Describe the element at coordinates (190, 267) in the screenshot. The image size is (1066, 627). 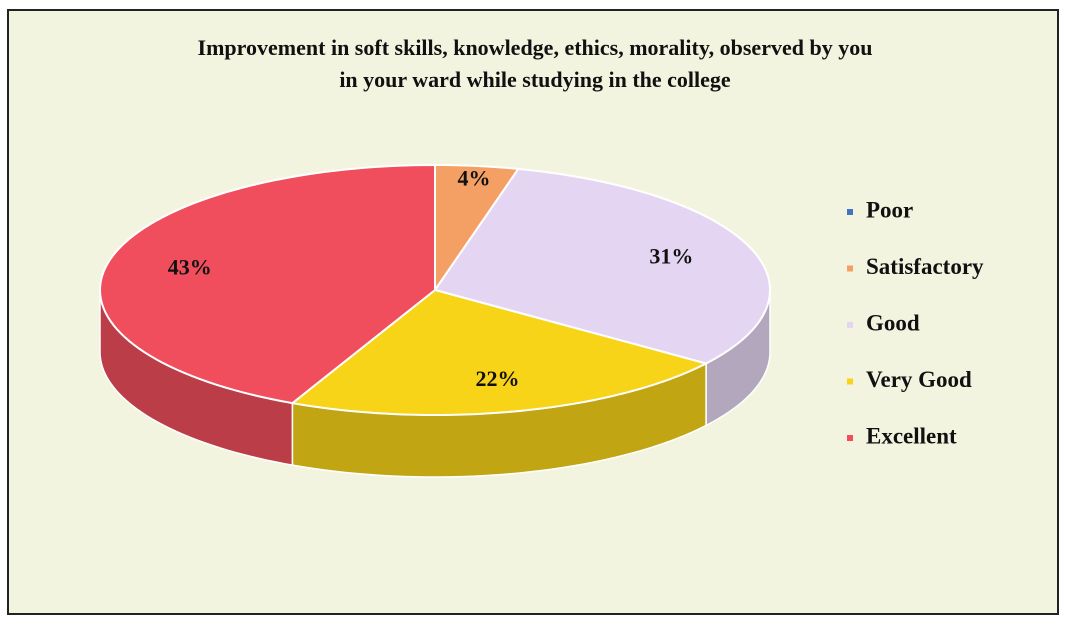
I see `data-label: 43%` at that location.